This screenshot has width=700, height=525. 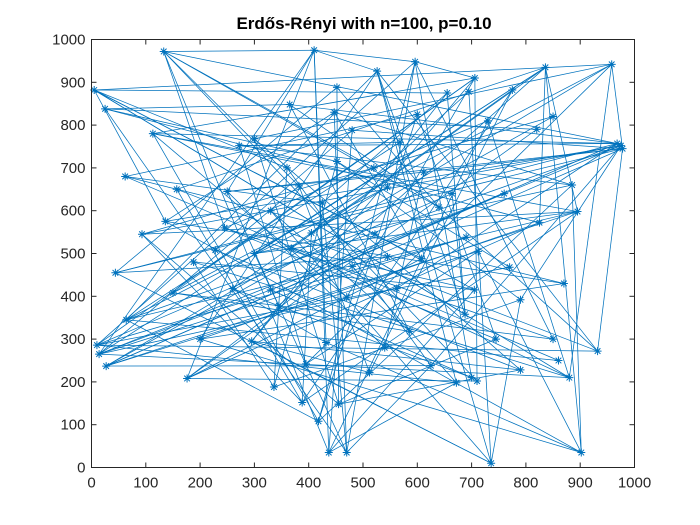 I want to click on y-tick-label-5: 500, so click(x=72, y=254).